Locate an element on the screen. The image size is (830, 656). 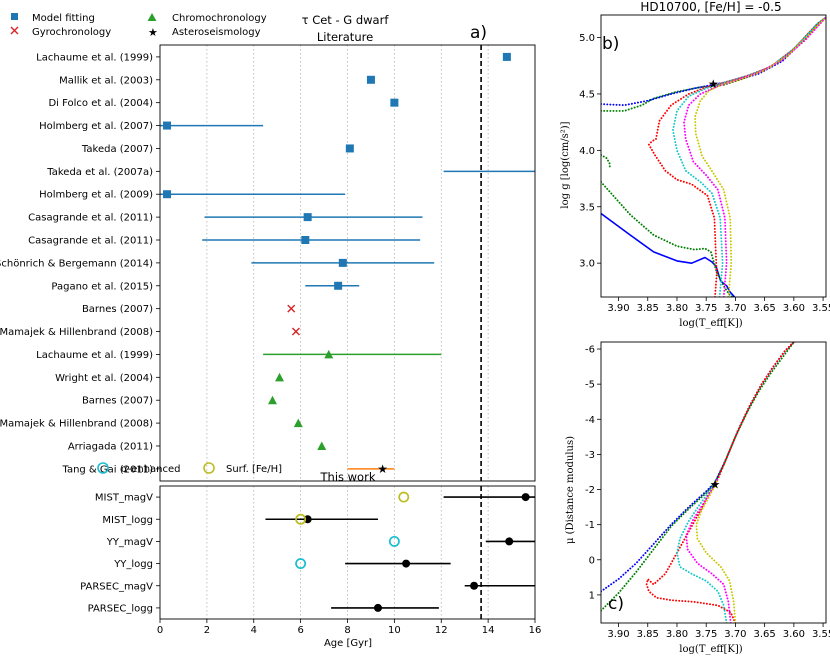
x-tick-label: 6 is located at coordinates (300, 630).